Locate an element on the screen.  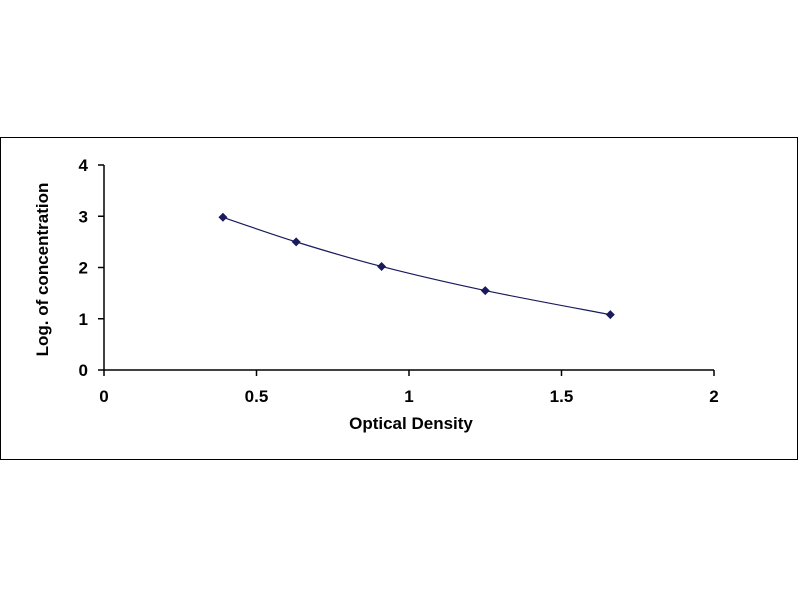
x-axis-title: Optical Density is located at coordinates (411, 423).